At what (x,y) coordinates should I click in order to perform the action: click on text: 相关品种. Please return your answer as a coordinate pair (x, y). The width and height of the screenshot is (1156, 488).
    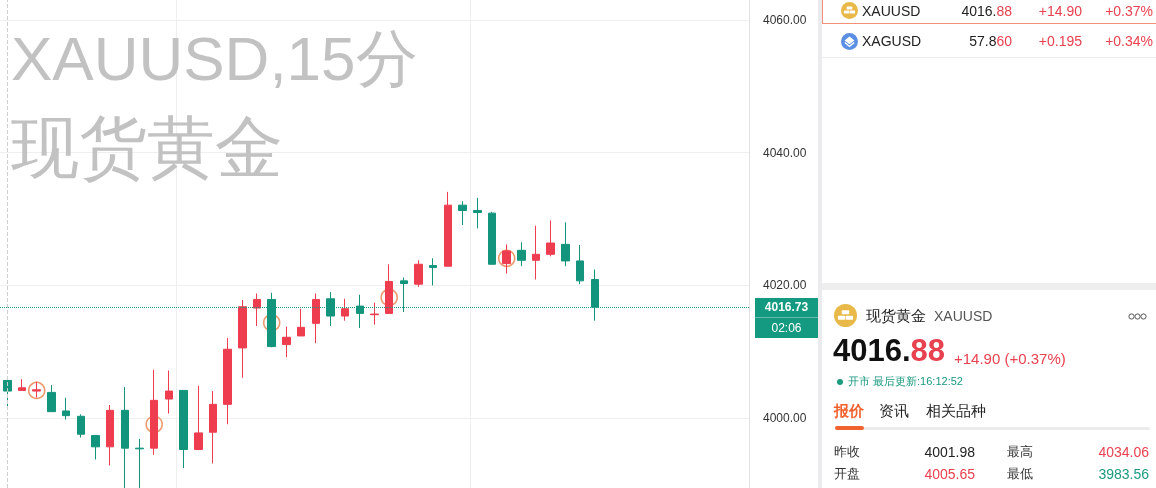
    Looking at the image, I should click on (956, 411).